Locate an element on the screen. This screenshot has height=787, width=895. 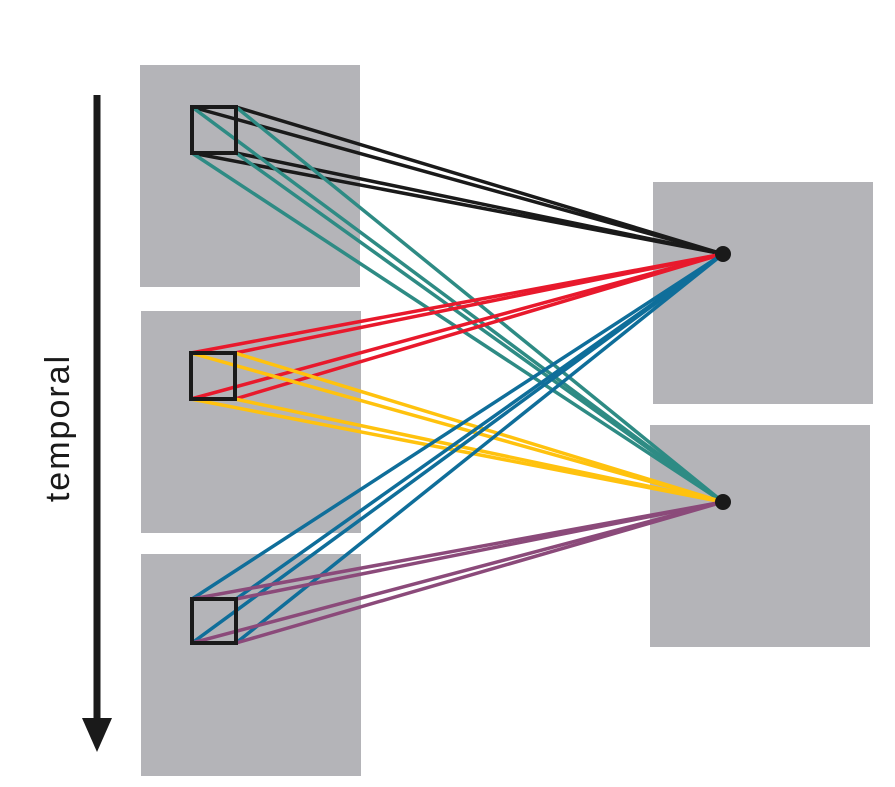
connections-red is located at coordinates (457, 326).